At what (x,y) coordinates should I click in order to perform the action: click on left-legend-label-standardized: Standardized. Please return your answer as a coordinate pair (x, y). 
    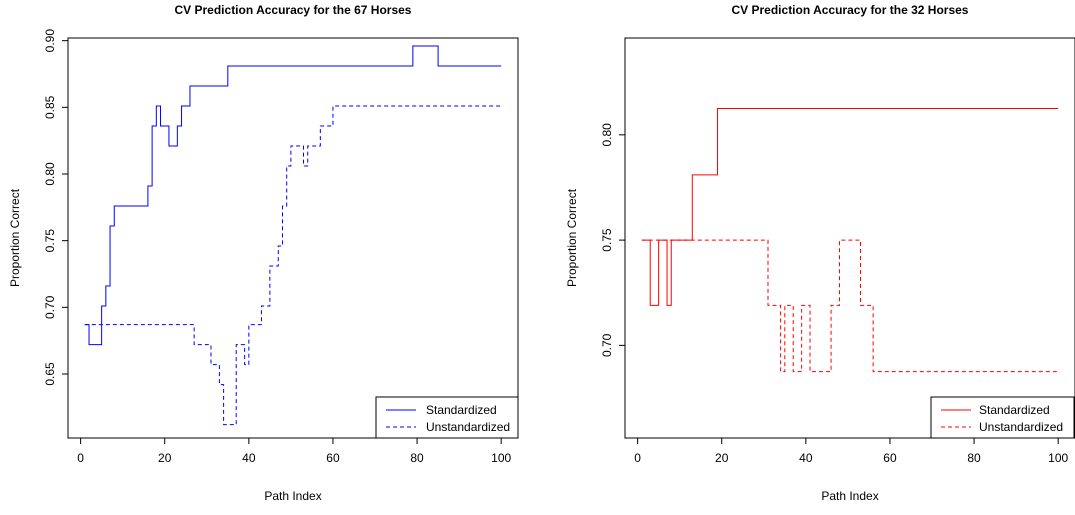
    Looking at the image, I should click on (461, 410).